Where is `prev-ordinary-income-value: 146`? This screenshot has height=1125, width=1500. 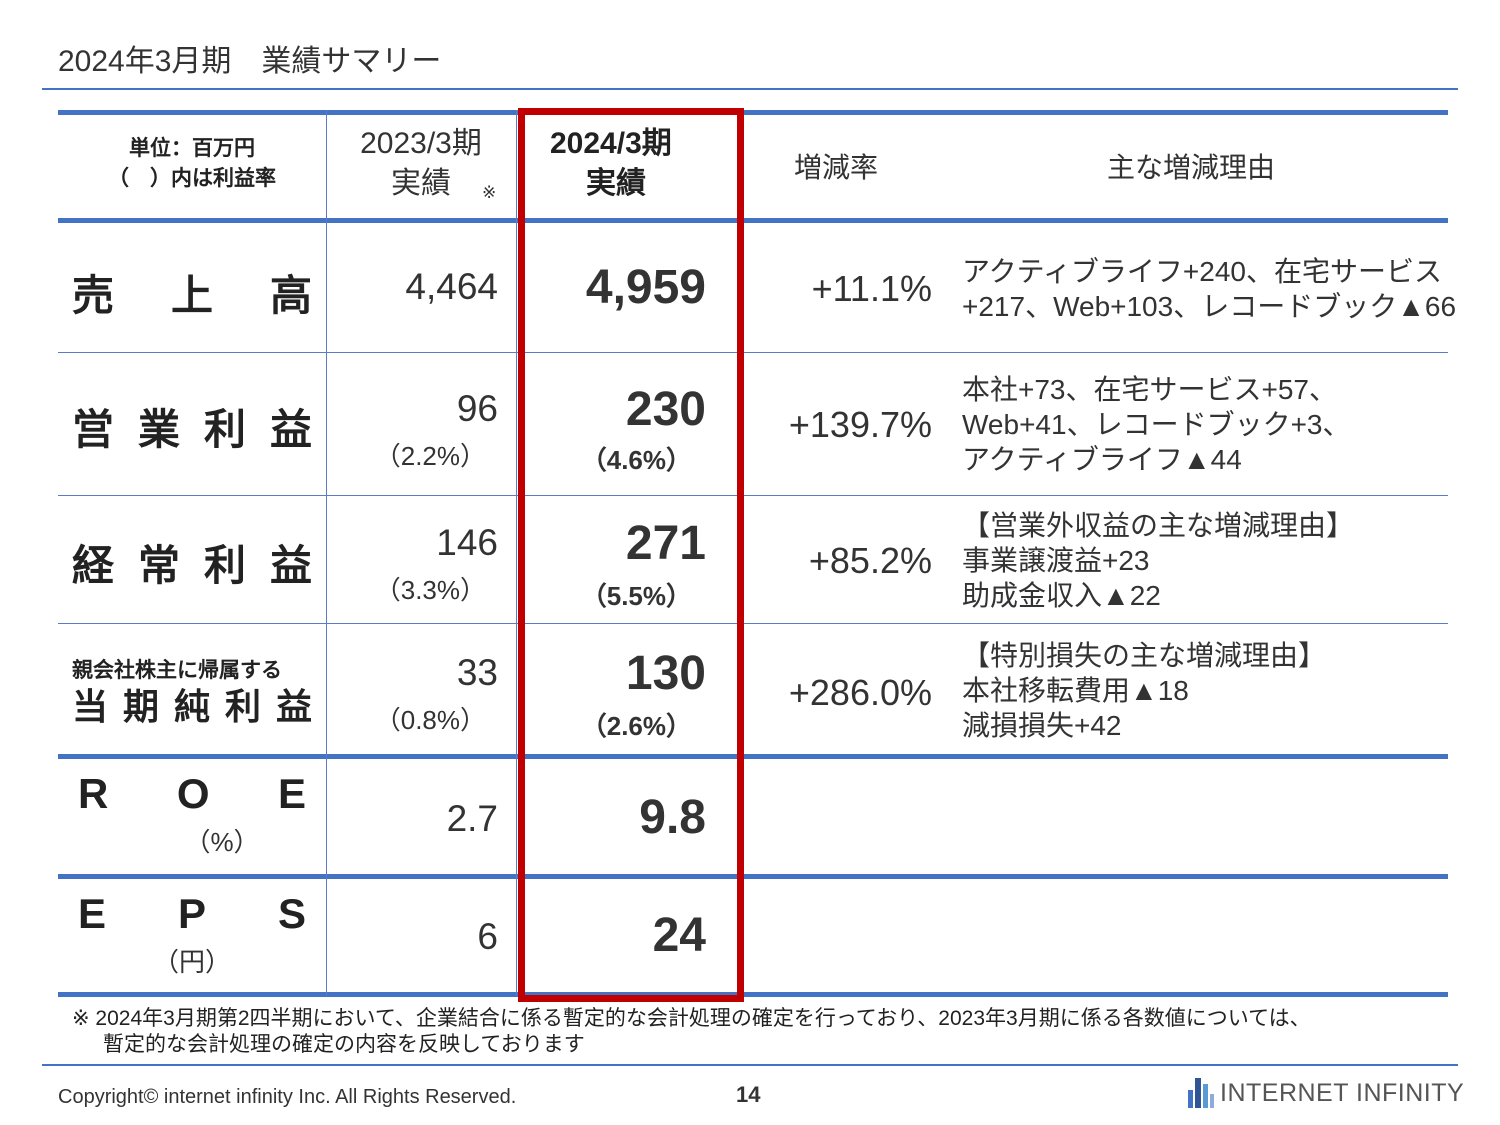
prev-ordinary-income-value: 146 is located at coordinates (467, 542).